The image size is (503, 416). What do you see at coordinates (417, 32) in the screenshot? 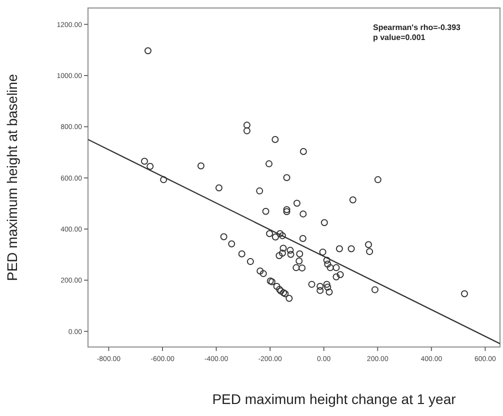
I see `annotation: Spearman's rho=-0.393 p value=0.001` at bounding box center [417, 32].